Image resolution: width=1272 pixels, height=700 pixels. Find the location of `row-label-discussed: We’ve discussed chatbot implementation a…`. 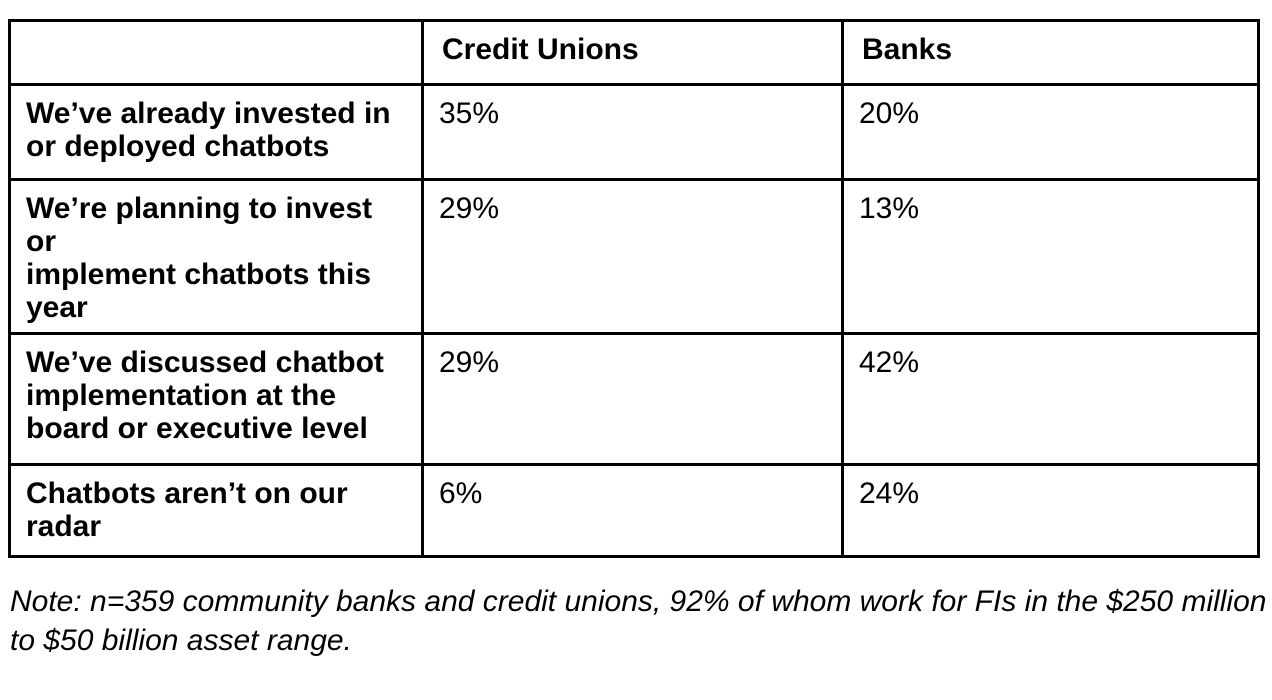

row-label-discussed: We’ve discussed chatbot implementation a… is located at coordinates (216, 399).